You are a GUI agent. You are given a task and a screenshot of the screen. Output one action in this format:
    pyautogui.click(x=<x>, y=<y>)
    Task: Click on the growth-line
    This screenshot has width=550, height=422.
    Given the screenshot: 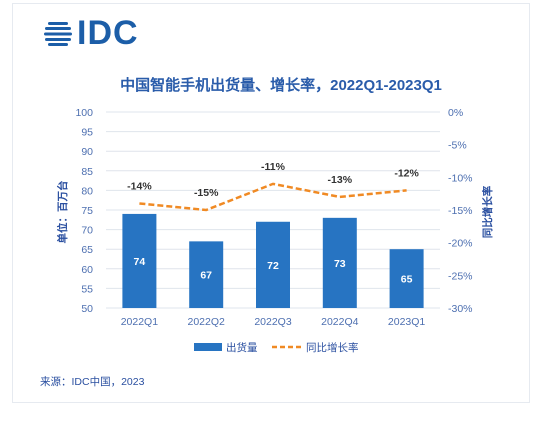 What is the action you would take?
    pyautogui.click(x=273, y=197)
    